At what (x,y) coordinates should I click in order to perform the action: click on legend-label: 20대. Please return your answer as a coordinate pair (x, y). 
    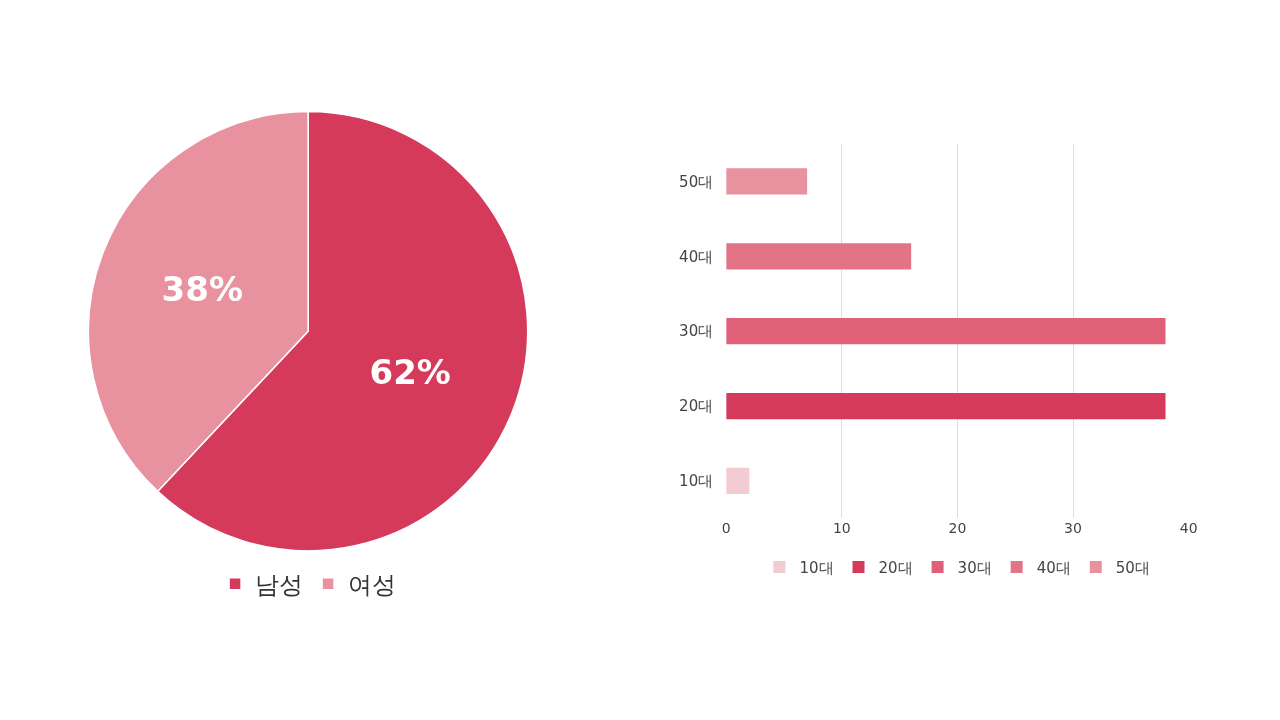
    Looking at the image, I should click on (895, 567).